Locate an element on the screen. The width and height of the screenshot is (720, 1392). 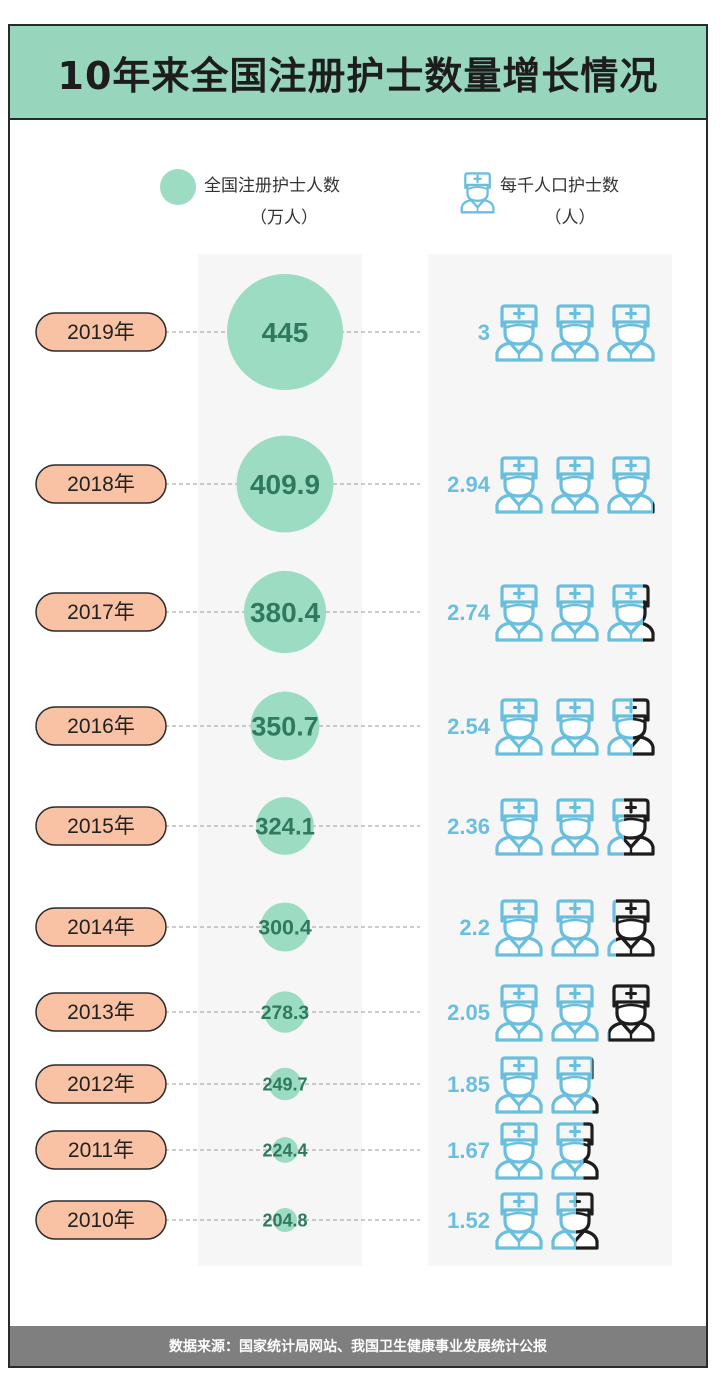
legend-bubble-swatch is located at coordinates (178, 187).